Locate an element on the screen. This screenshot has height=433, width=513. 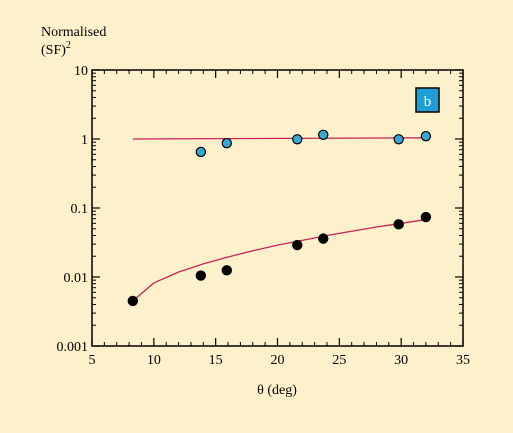
panel-label-text: b is located at coordinates (428, 102).